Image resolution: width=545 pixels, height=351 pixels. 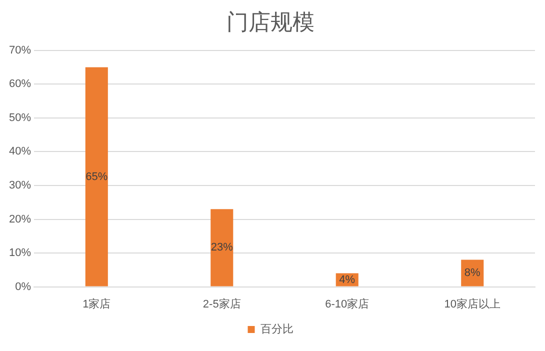 What do you see at coordinates (20, 152) in the screenshot?
I see `y-tick-label: 40%` at bounding box center [20, 152].